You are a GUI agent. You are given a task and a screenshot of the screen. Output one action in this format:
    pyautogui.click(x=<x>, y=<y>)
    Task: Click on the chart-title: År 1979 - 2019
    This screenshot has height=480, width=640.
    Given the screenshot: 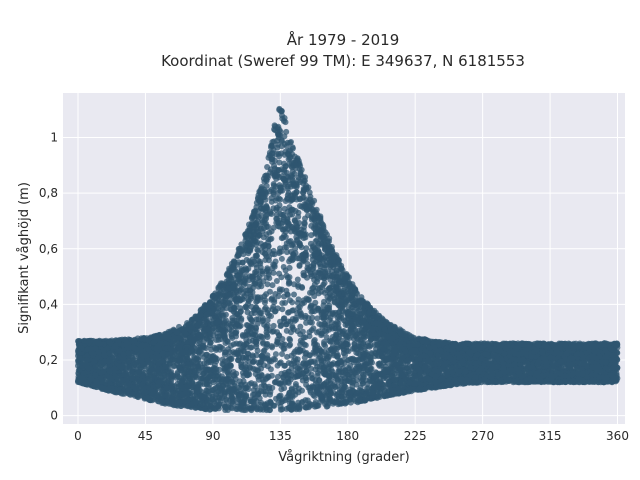 What is the action you would take?
    pyautogui.click(x=343, y=39)
    